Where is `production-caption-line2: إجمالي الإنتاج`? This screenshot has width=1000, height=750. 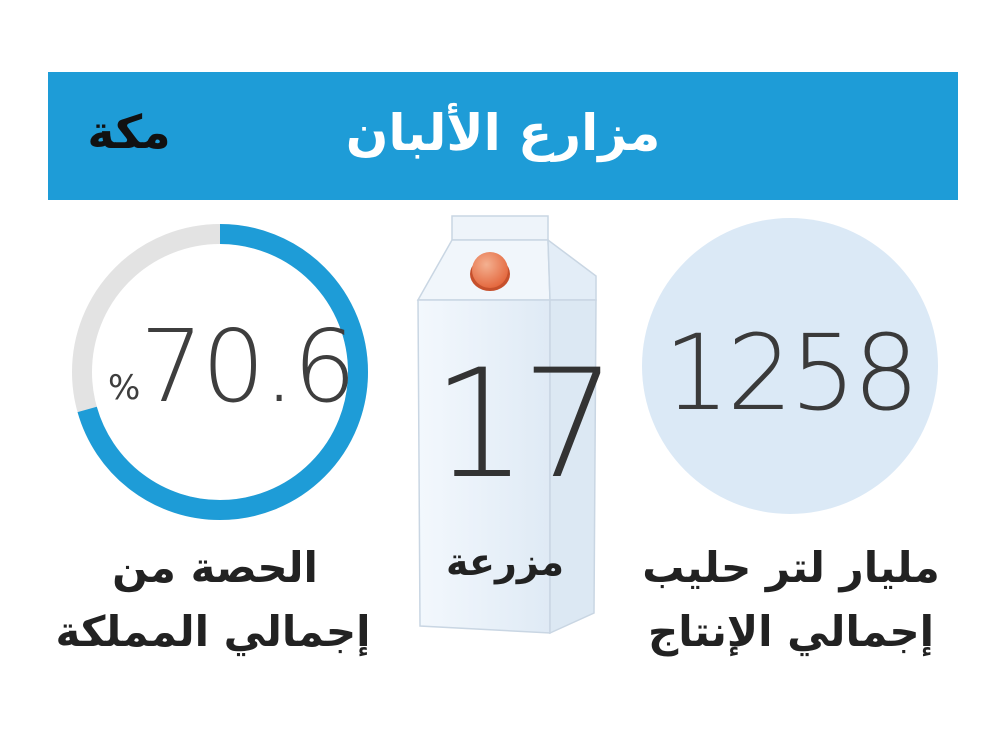
production-caption-line2: إجمالي الإنتاج is located at coordinates (791, 631).